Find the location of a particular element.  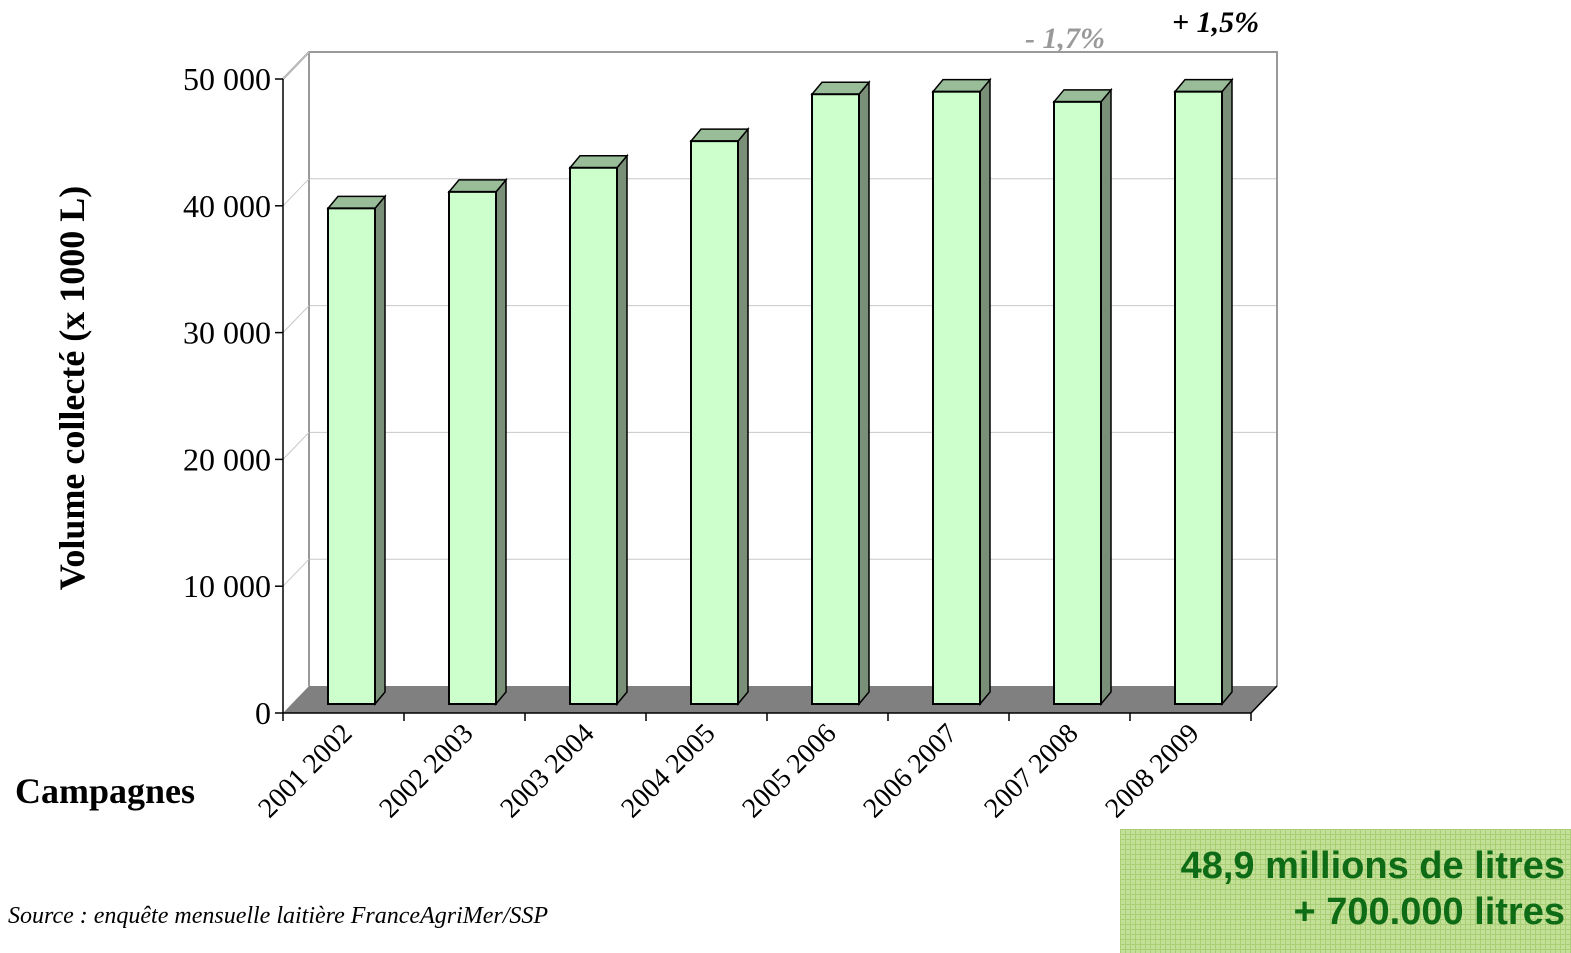

y-tick-label: 50 000 is located at coordinates (227, 79).